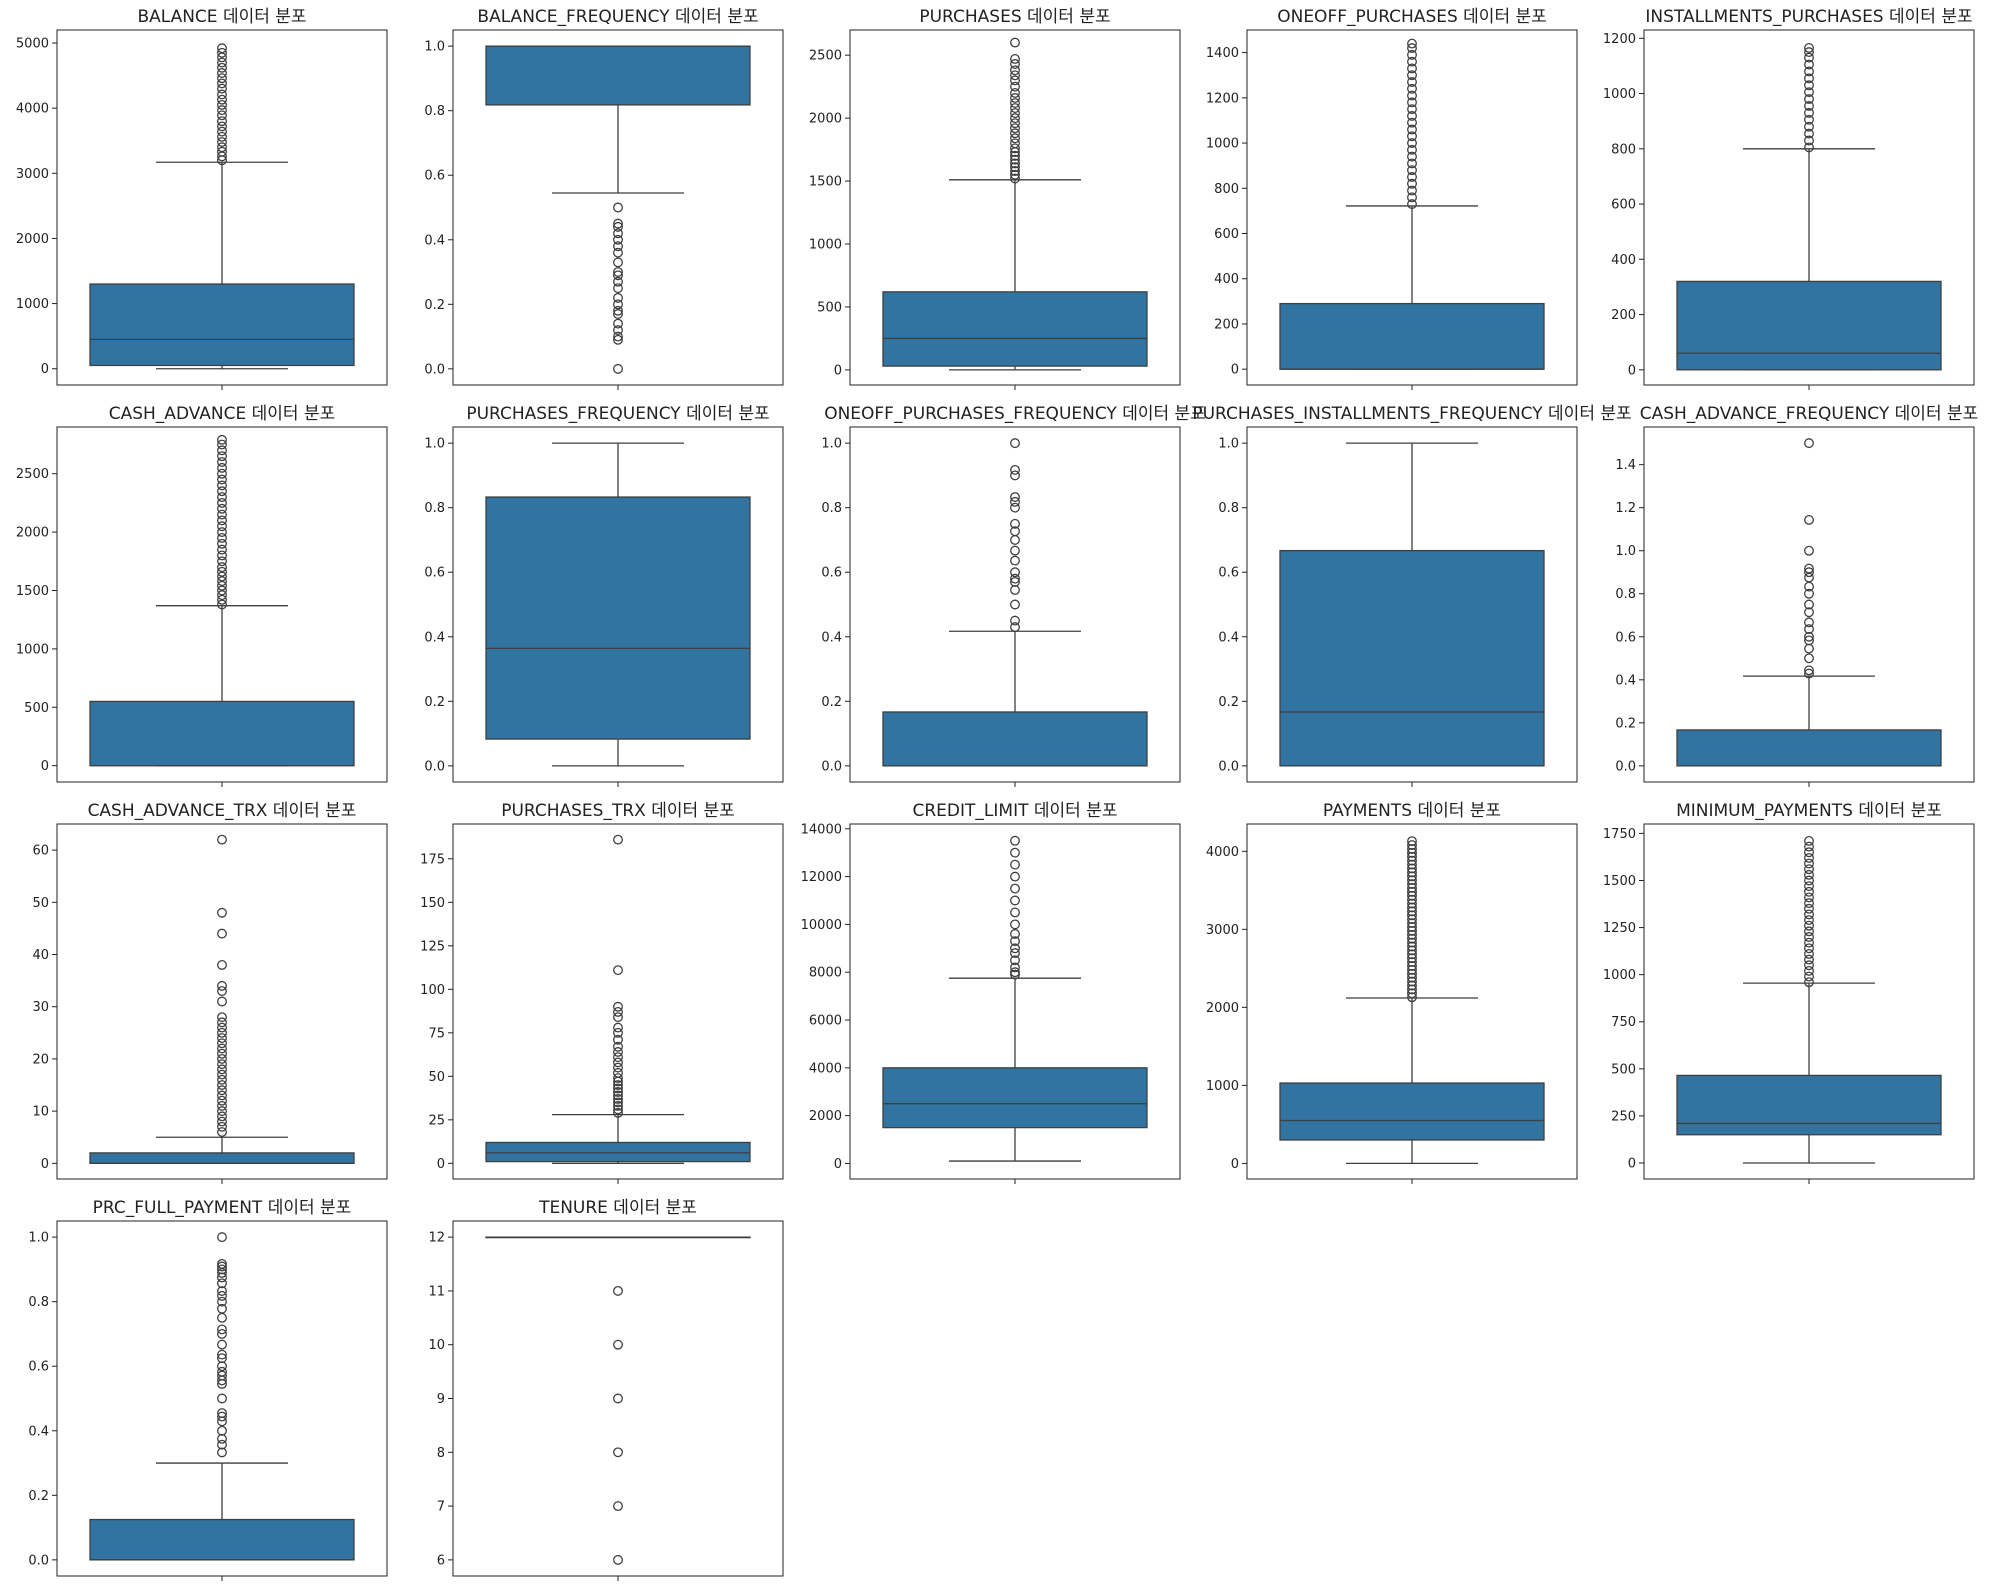  Describe the element at coordinates (432, 990) in the screenshot. I see `y-tick-label: 100` at that location.